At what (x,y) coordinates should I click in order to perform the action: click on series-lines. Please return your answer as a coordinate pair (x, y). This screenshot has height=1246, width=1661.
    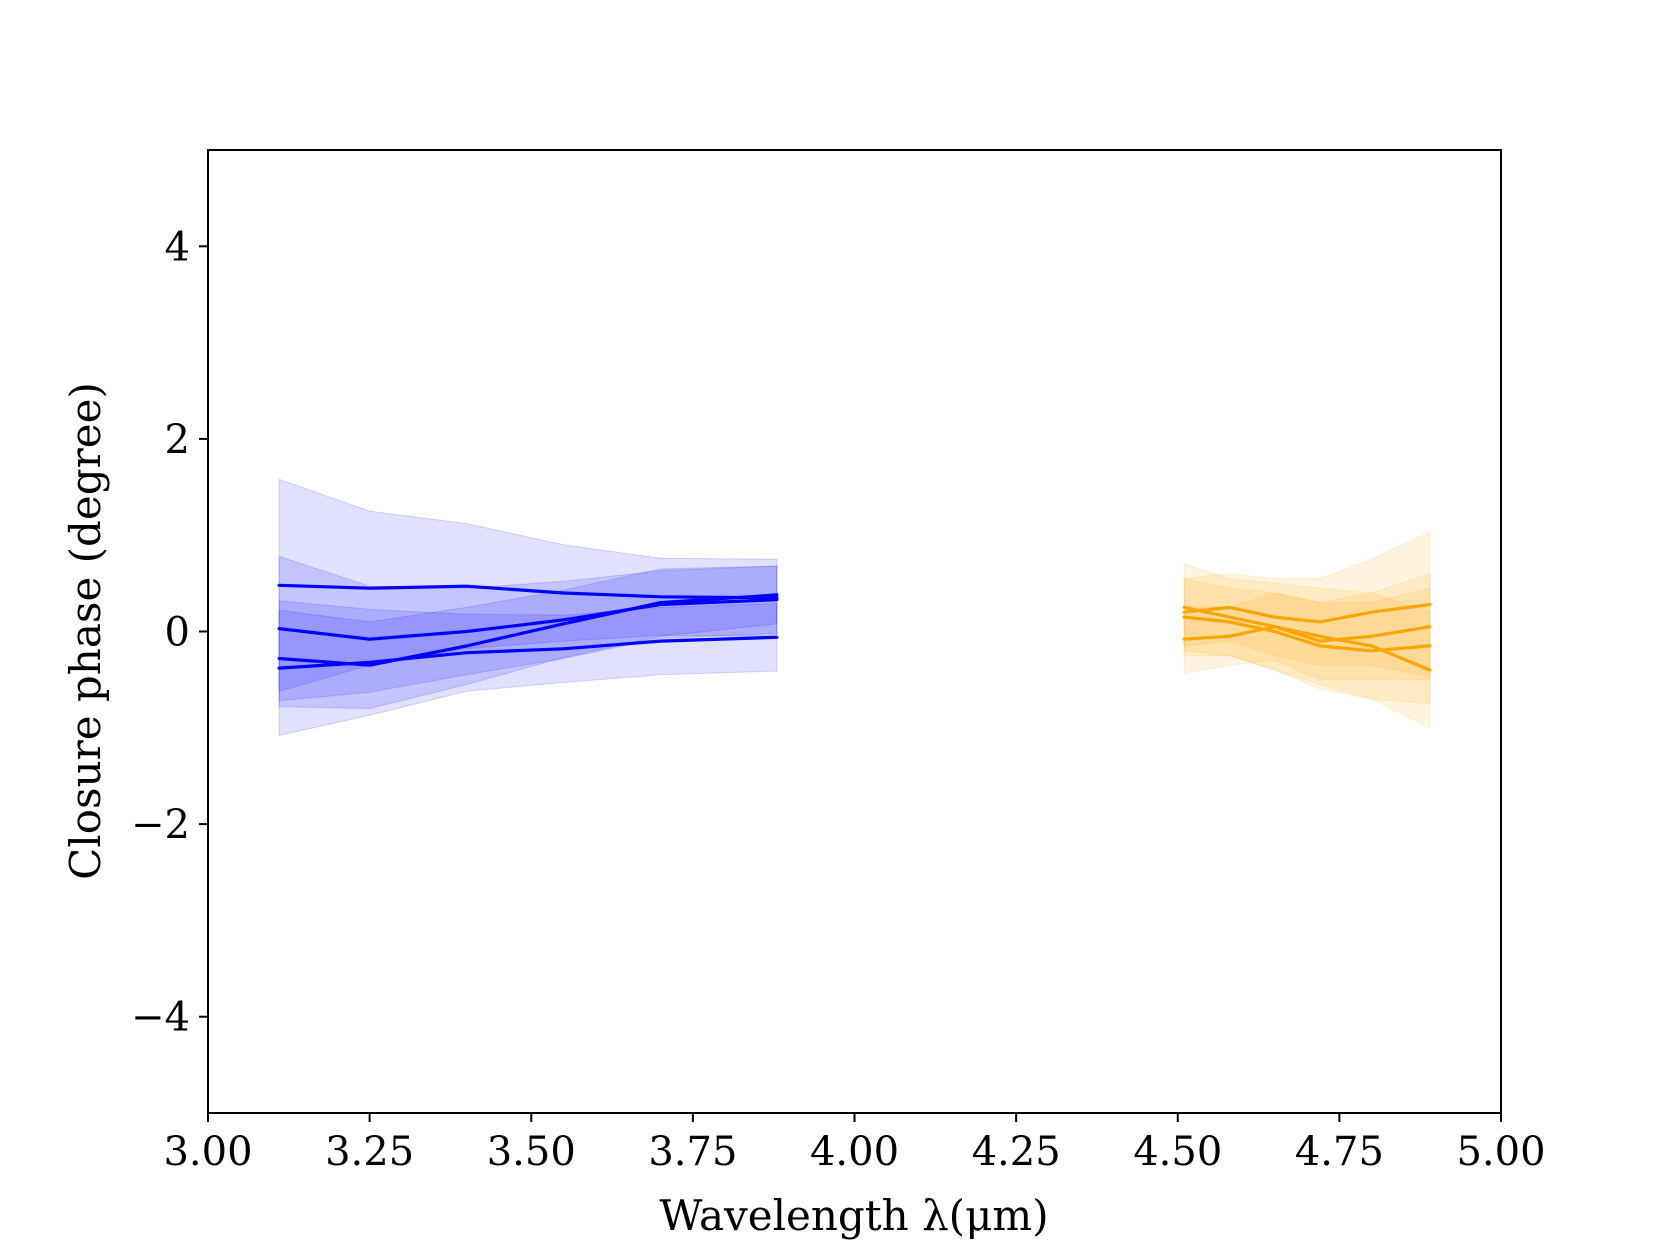
    Looking at the image, I should click on (854, 627).